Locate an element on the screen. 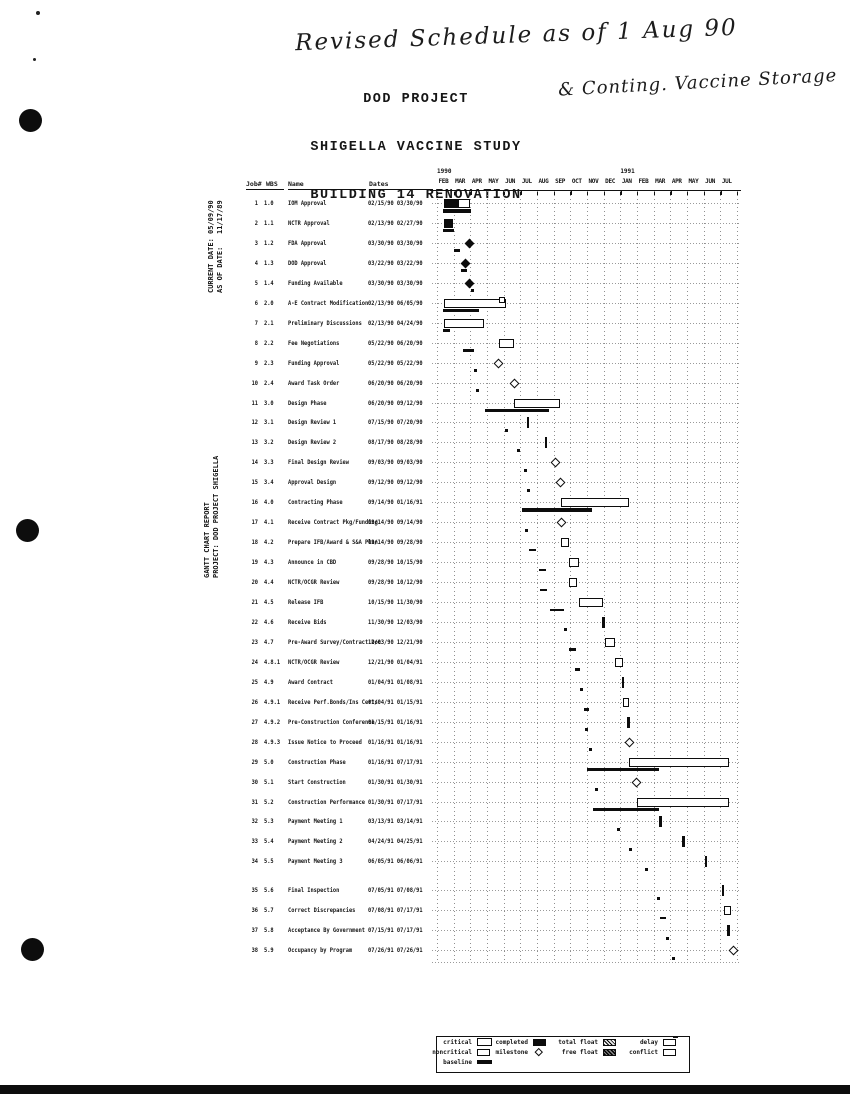 The image size is (850, 1097). task-dates: 03/22/90 03/22/90 is located at coordinates (395, 262).